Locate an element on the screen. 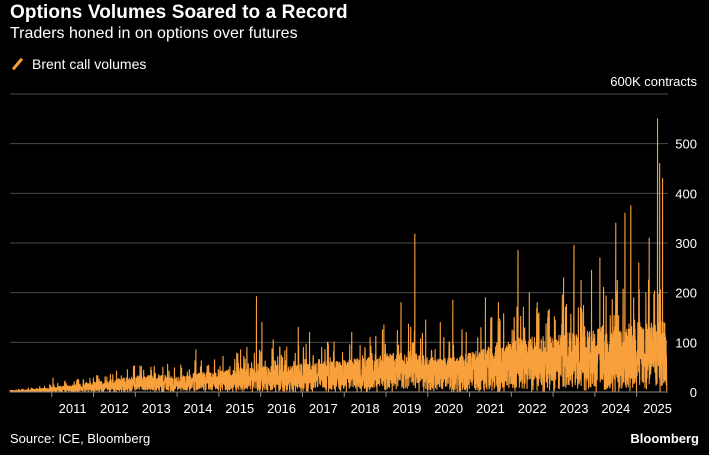 The height and width of the screenshot is (455, 709). x-tick-label: 2012 is located at coordinates (114, 408).